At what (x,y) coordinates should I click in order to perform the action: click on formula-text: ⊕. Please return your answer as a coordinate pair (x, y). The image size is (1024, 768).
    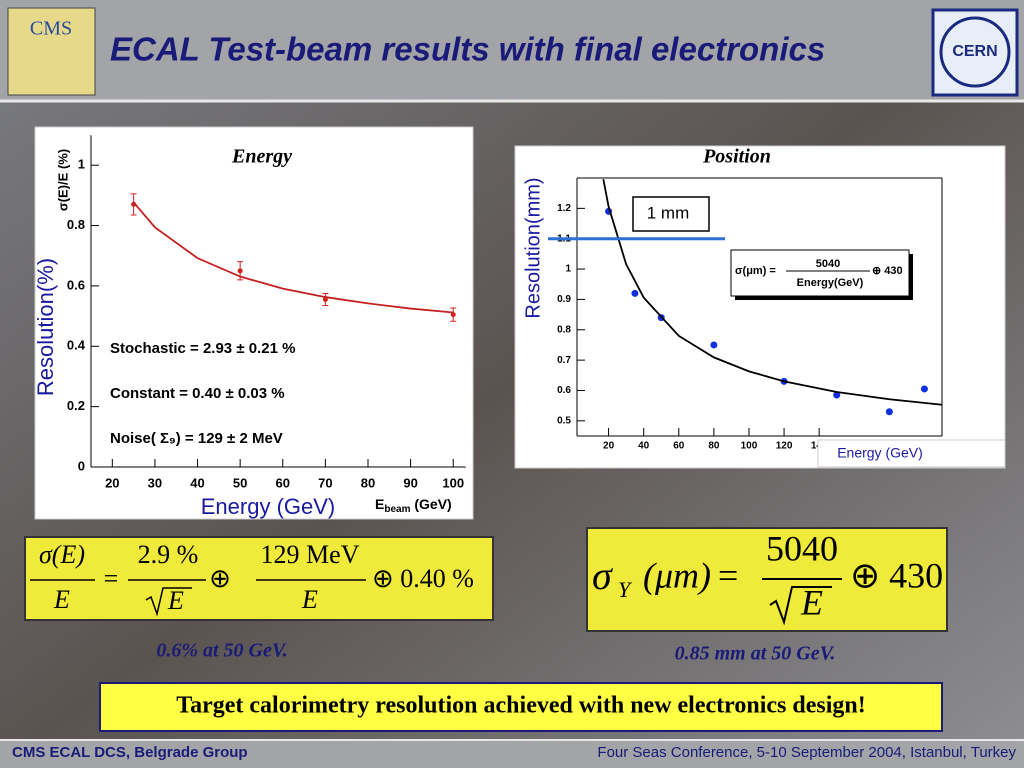
    Looking at the image, I should click on (220, 578).